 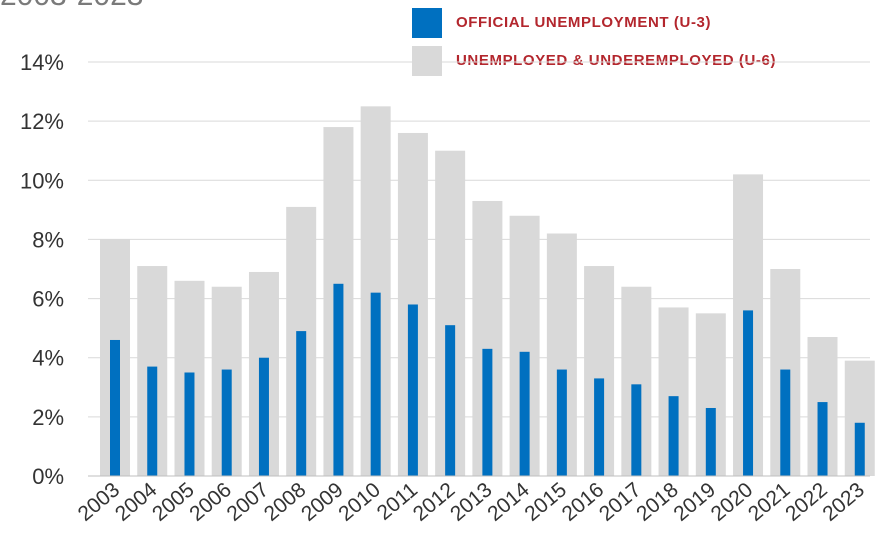 What do you see at coordinates (99, 502) in the screenshot?
I see `x-tick-label: 2003` at bounding box center [99, 502].